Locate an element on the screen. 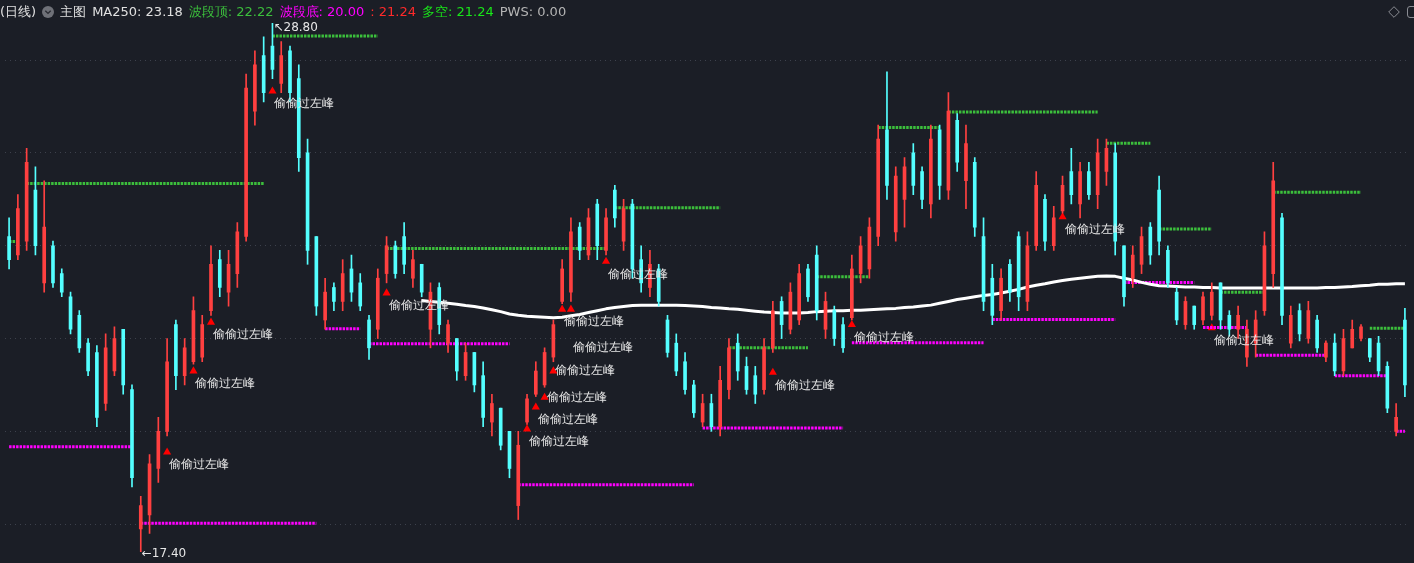 This screenshot has width=1414, height=563. text: 主图 is located at coordinates (73, 11).